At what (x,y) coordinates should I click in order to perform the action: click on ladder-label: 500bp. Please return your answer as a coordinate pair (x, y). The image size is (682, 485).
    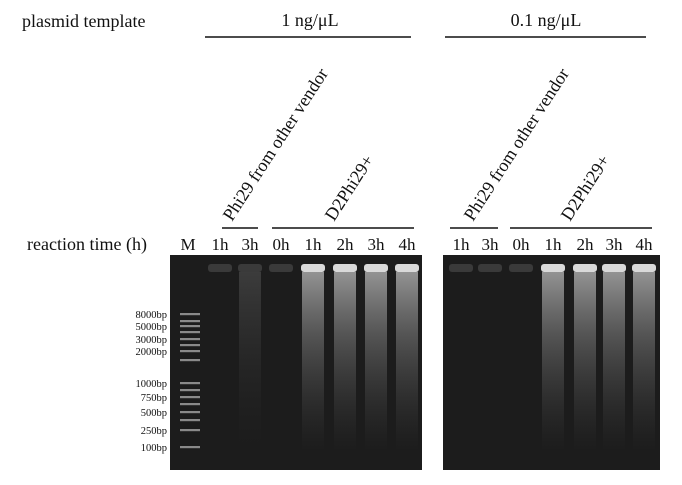
    Looking at the image, I should click on (154, 413).